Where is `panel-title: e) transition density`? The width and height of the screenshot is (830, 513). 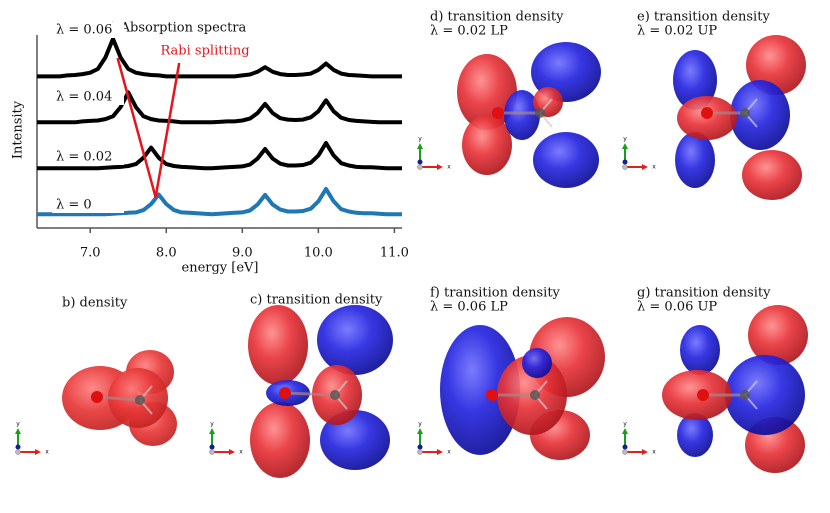
panel-title: e) transition density is located at coordinates (703, 17).